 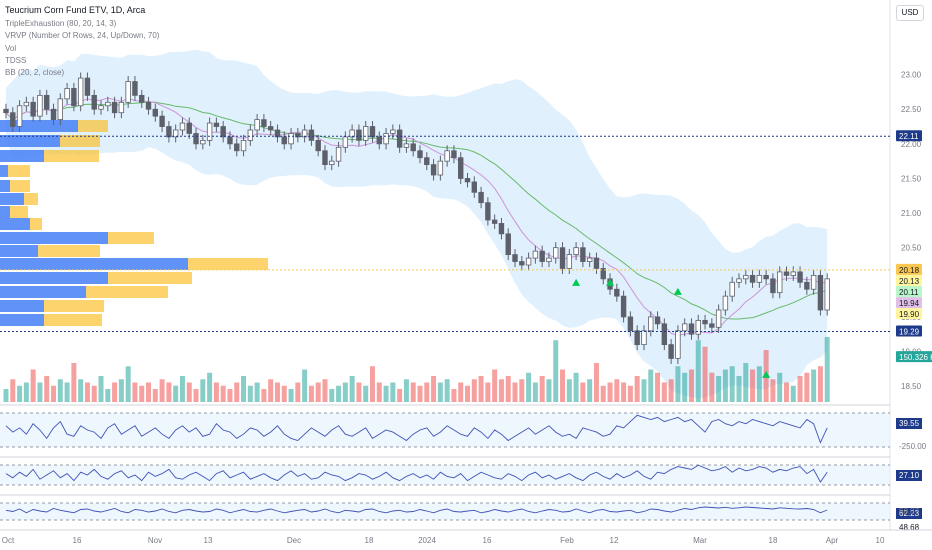 I want to click on indicator-label-1: TripleExhaustion (80, 20, 14, 3), so click(x=61, y=23).